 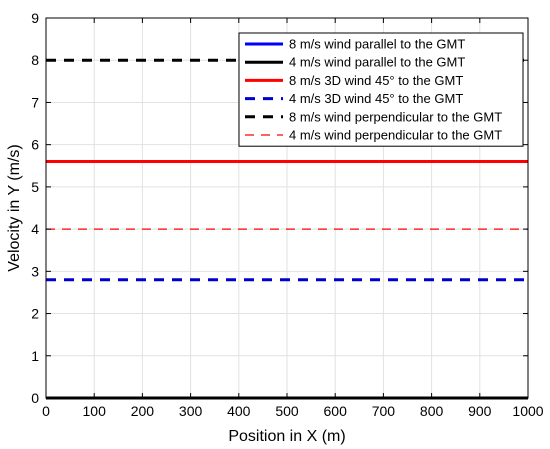 What do you see at coordinates (376, 98) in the screenshot?
I see `legend-label: 4 m/s 3D wind 45° to the GMT` at bounding box center [376, 98].